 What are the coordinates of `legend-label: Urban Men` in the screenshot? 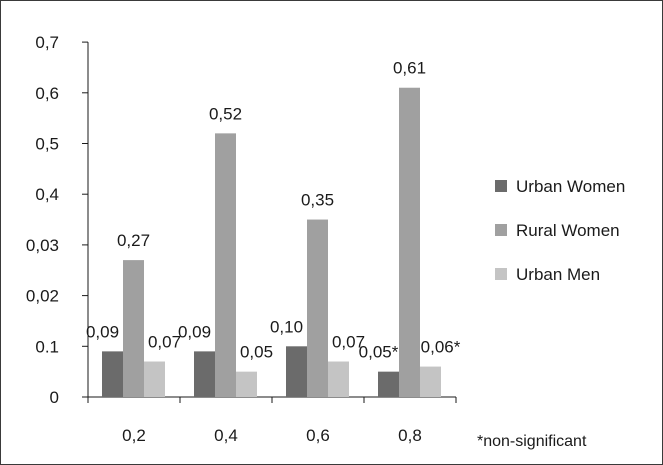 It's located at (558, 274).